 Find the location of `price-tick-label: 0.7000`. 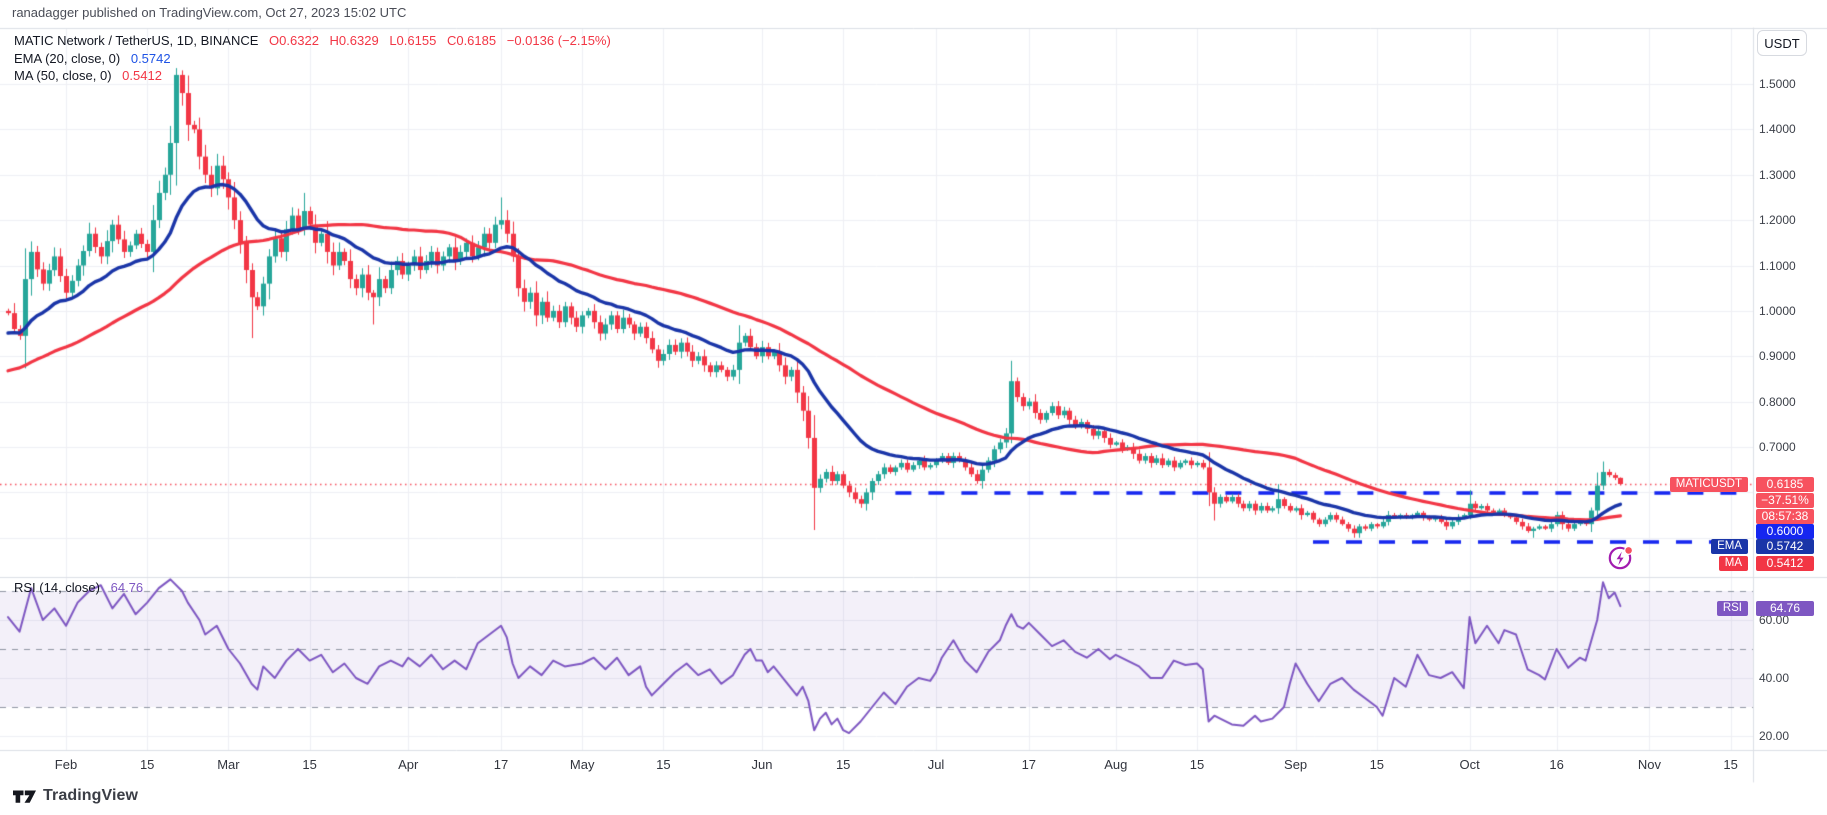

price-tick-label: 0.7000 is located at coordinates (1777, 447).